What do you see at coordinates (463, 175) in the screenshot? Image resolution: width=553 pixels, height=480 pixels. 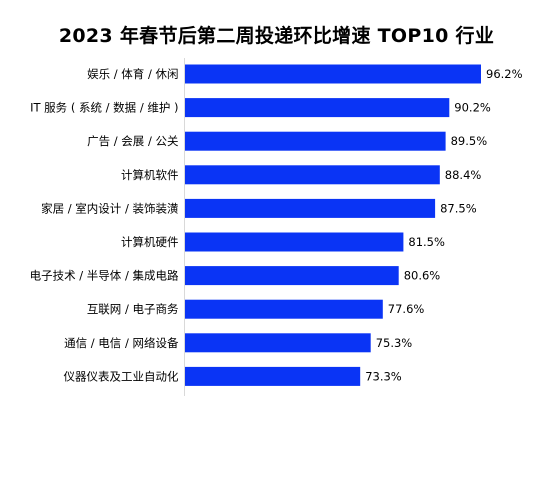 I see `data-label: 88.4%` at bounding box center [463, 175].